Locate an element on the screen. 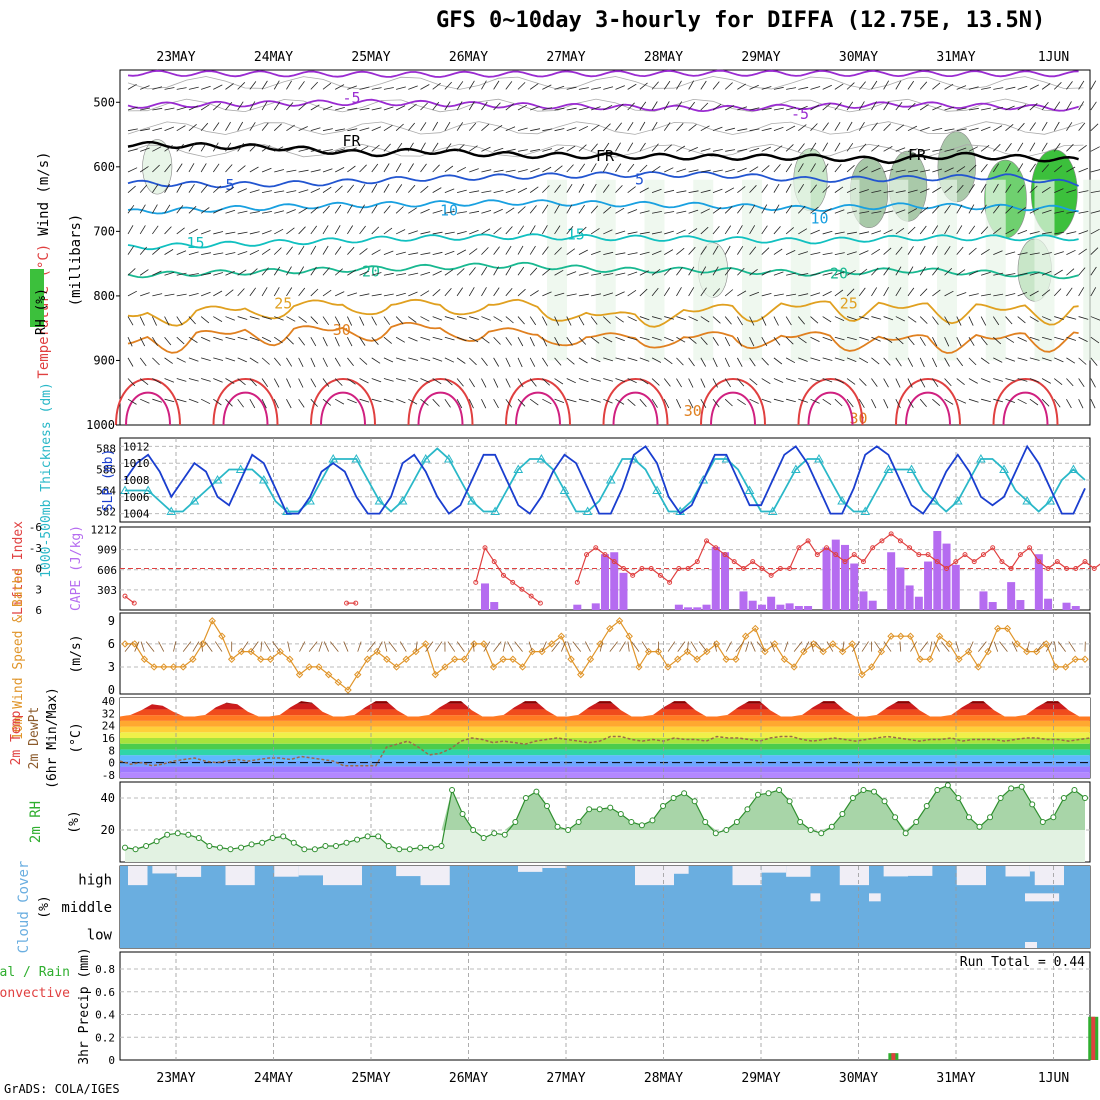 Image resolution: width=1100 pixels, height=1100 pixels. cloud-clear-mid is located at coordinates (1052, 897).